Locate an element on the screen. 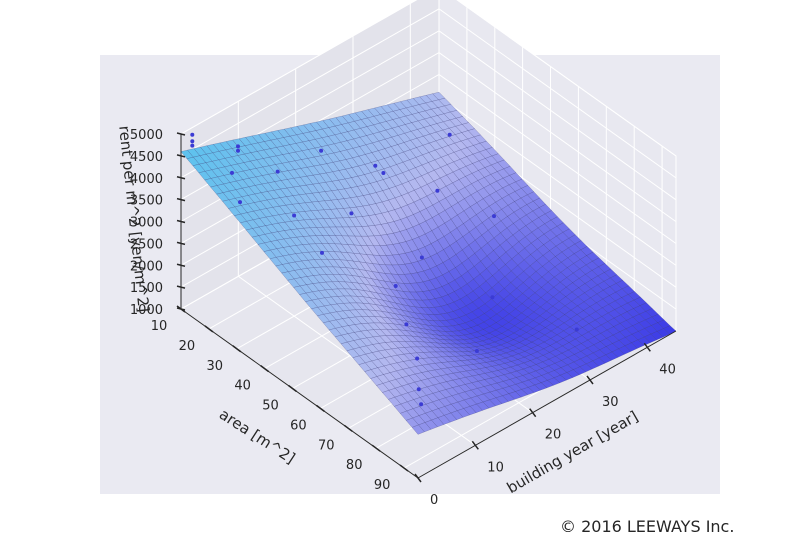  y-tick-label: 70 is located at coordinates (326, 445).